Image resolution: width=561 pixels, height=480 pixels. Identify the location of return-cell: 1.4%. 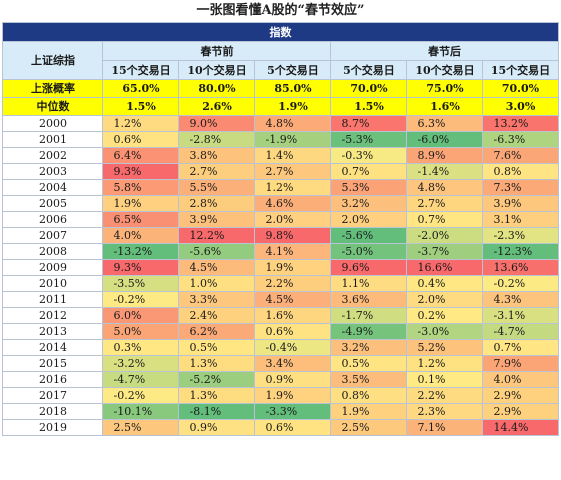
(293, 155).